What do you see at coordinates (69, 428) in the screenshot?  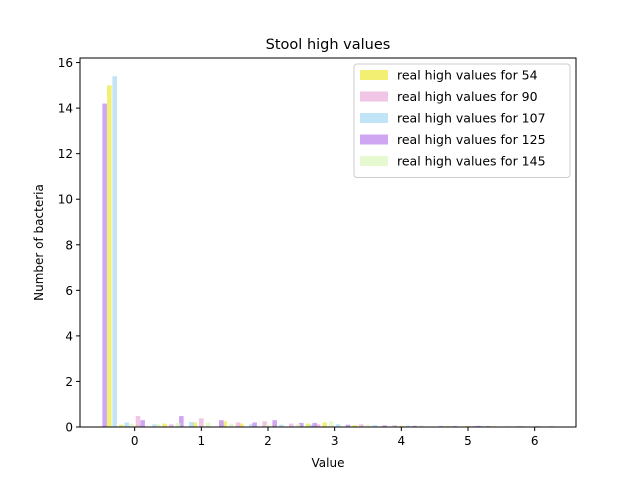 I see `y-tick-label: 0` at bounding box center [69, 428].